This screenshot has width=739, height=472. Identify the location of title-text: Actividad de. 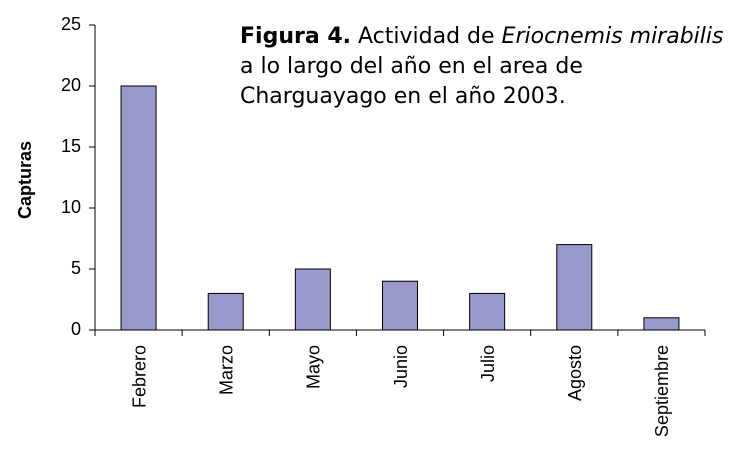
(426, 36).